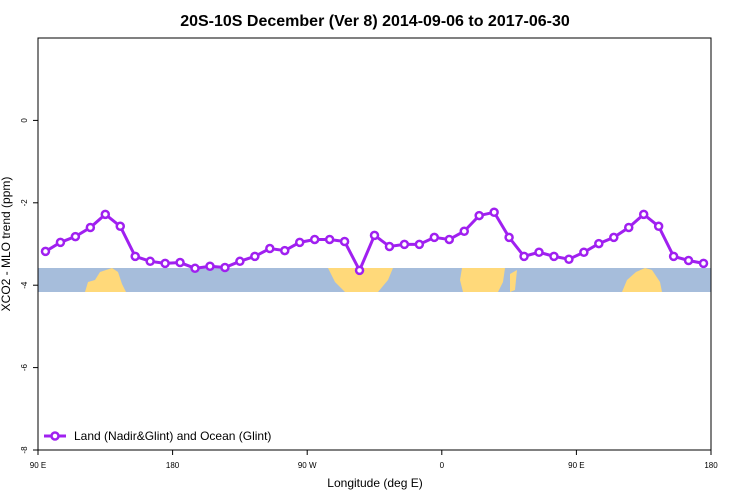  I want to click on legend-label: Land (Nadir&Glint) and Ocean (Glint), so click(172, 436).